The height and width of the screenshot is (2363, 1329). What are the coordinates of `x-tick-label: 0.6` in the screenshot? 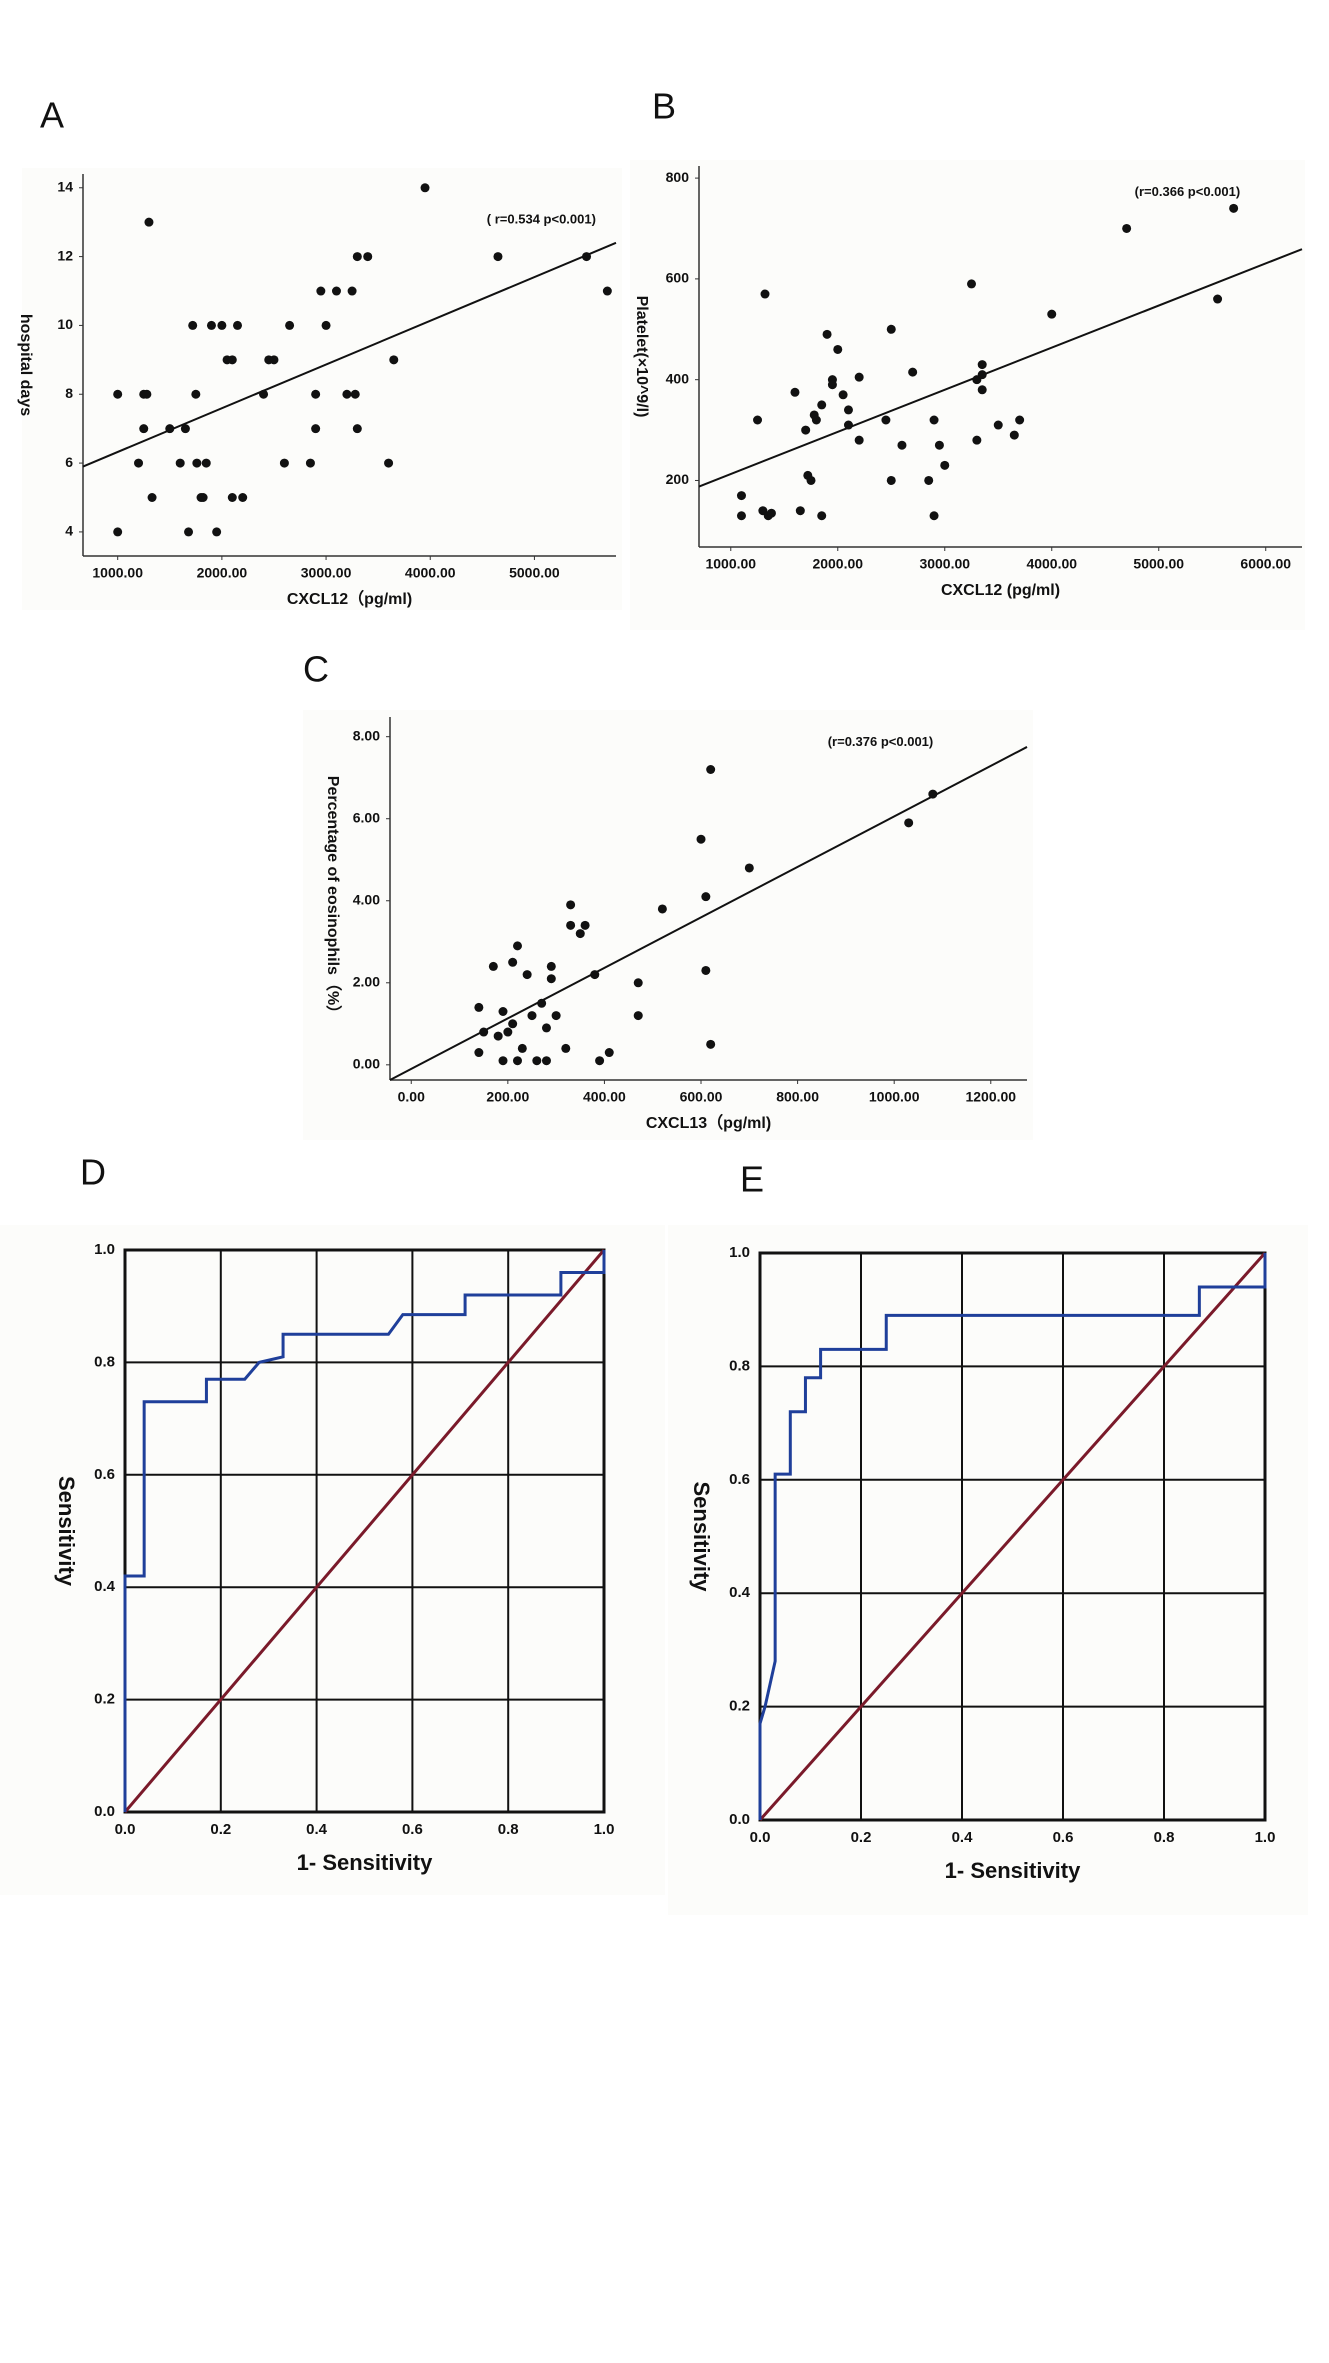 It's located at (1063, 1837).